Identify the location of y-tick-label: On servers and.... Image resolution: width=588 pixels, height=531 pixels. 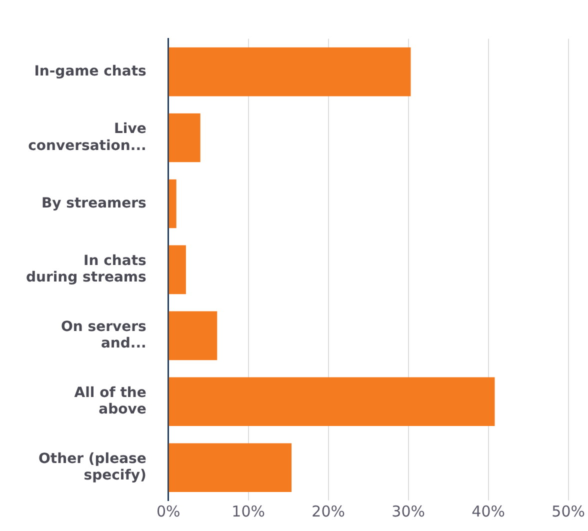
(103, 335).